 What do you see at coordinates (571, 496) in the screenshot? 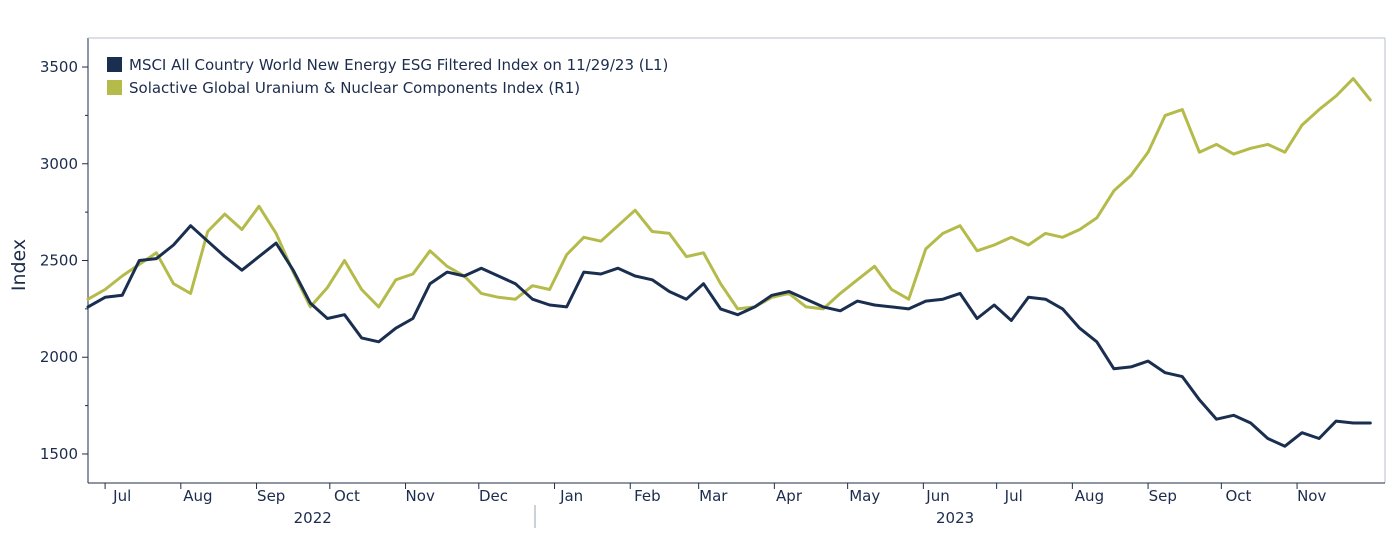
I see `x-tick-label: Jan` at bounding box center [571, 496].